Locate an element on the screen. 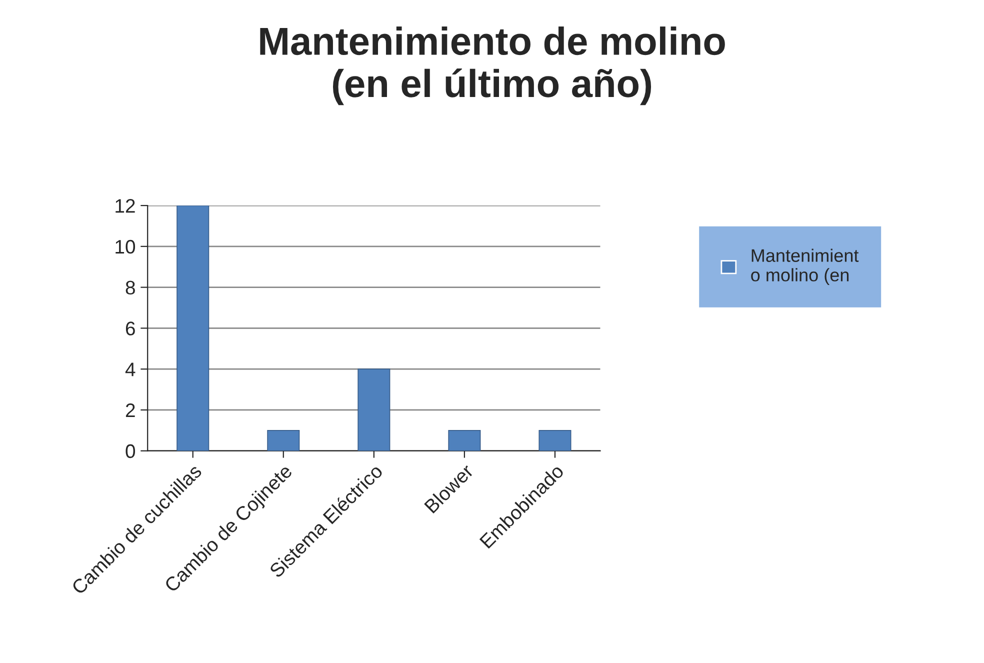 This screenshot has width=984, height=663. legend-label: Mantenimient o molino (en is located at coordinates (805, 266).